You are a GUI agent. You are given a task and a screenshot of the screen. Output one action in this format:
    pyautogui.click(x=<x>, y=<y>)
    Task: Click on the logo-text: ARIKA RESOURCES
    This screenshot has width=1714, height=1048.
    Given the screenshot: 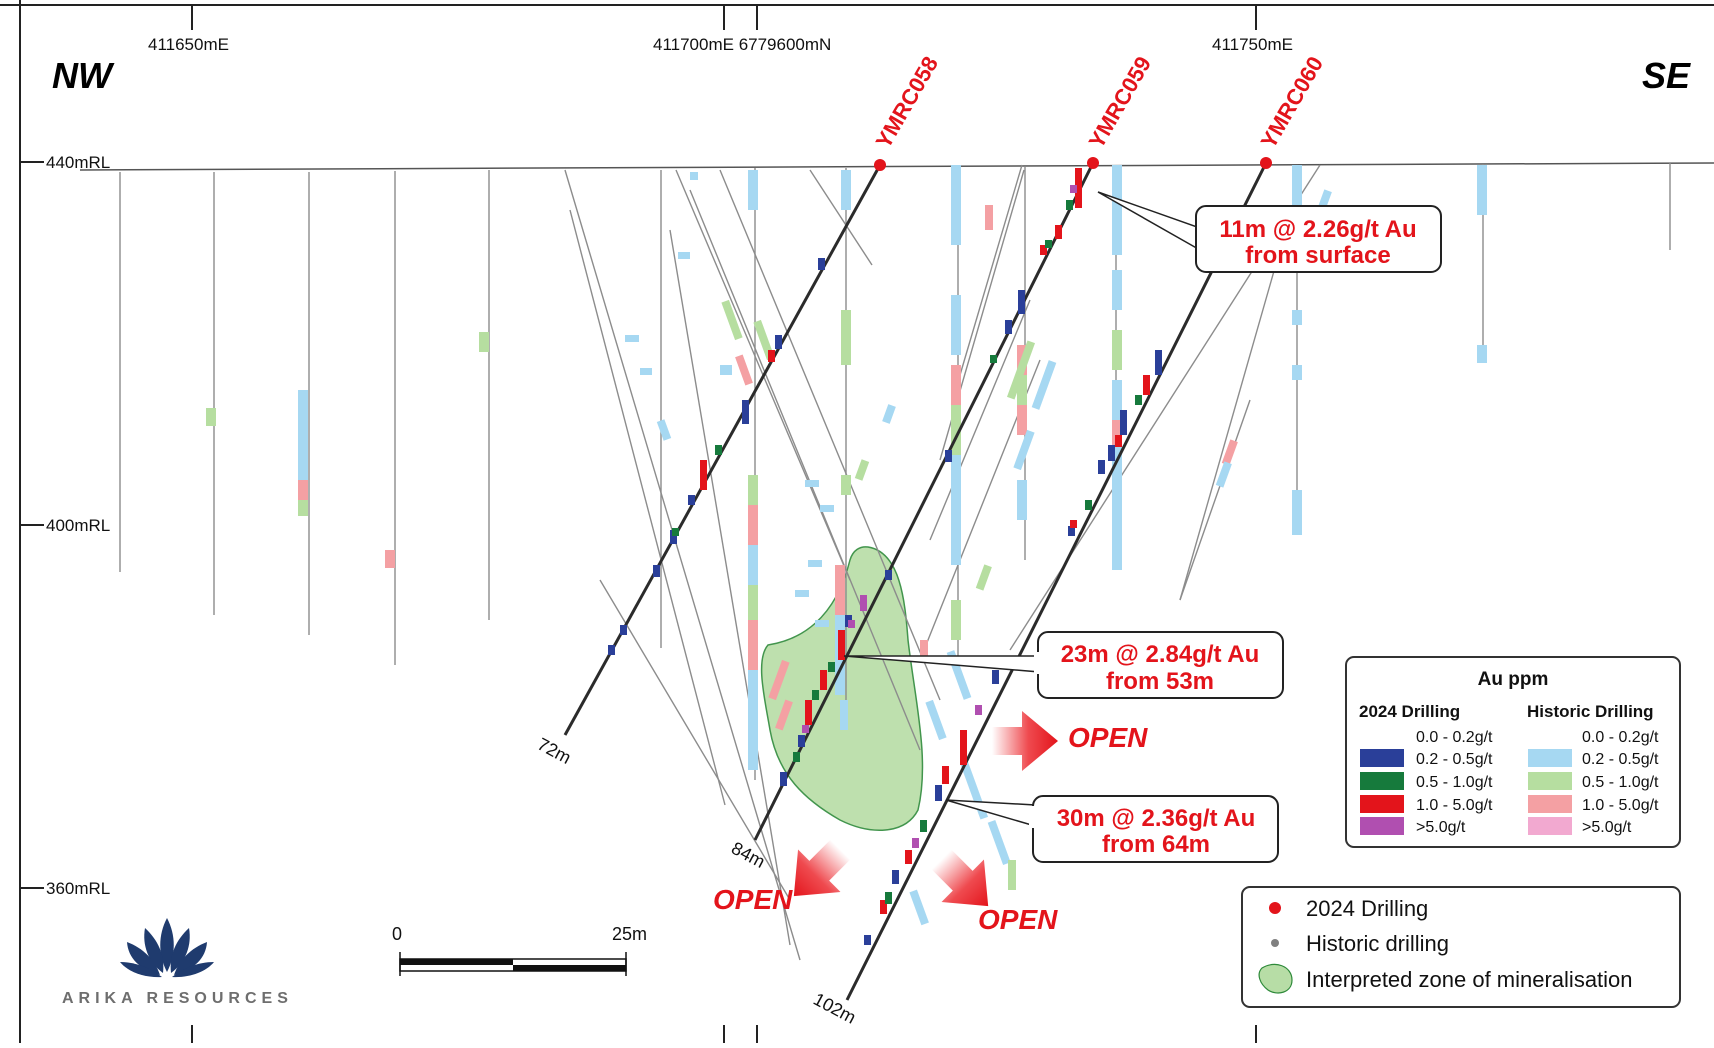 What is the action you would take?
    pyautogui.click(x=177, y=998)
    